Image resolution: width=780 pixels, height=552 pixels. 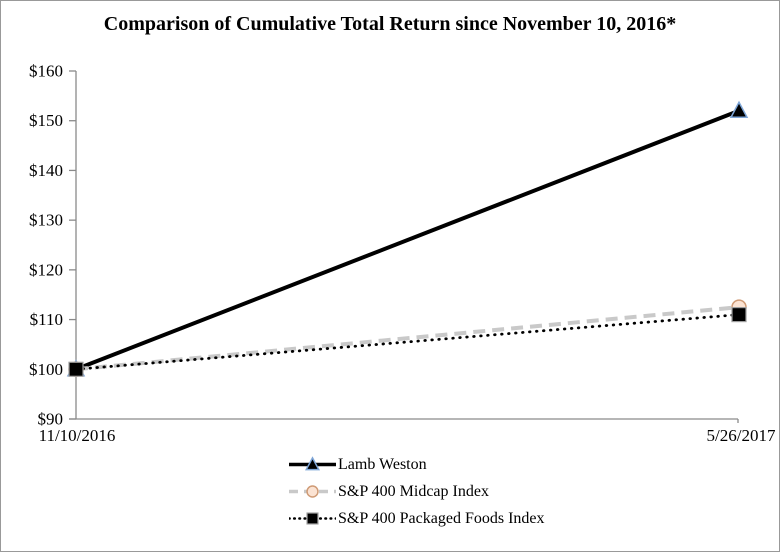 What do you see at coordinates (46, 369) in the screenshot?
I see `y-tick-label: $100` at bounding box center [46, 369].